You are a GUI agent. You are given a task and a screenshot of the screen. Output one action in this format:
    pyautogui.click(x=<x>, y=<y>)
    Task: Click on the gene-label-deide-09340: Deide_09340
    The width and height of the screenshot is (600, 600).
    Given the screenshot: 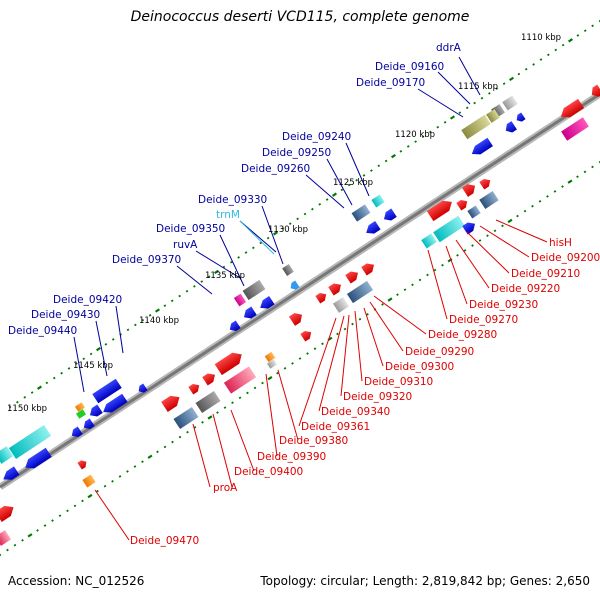 What is the action you would take?
    pyautogui.click(x=355, y=412)
    